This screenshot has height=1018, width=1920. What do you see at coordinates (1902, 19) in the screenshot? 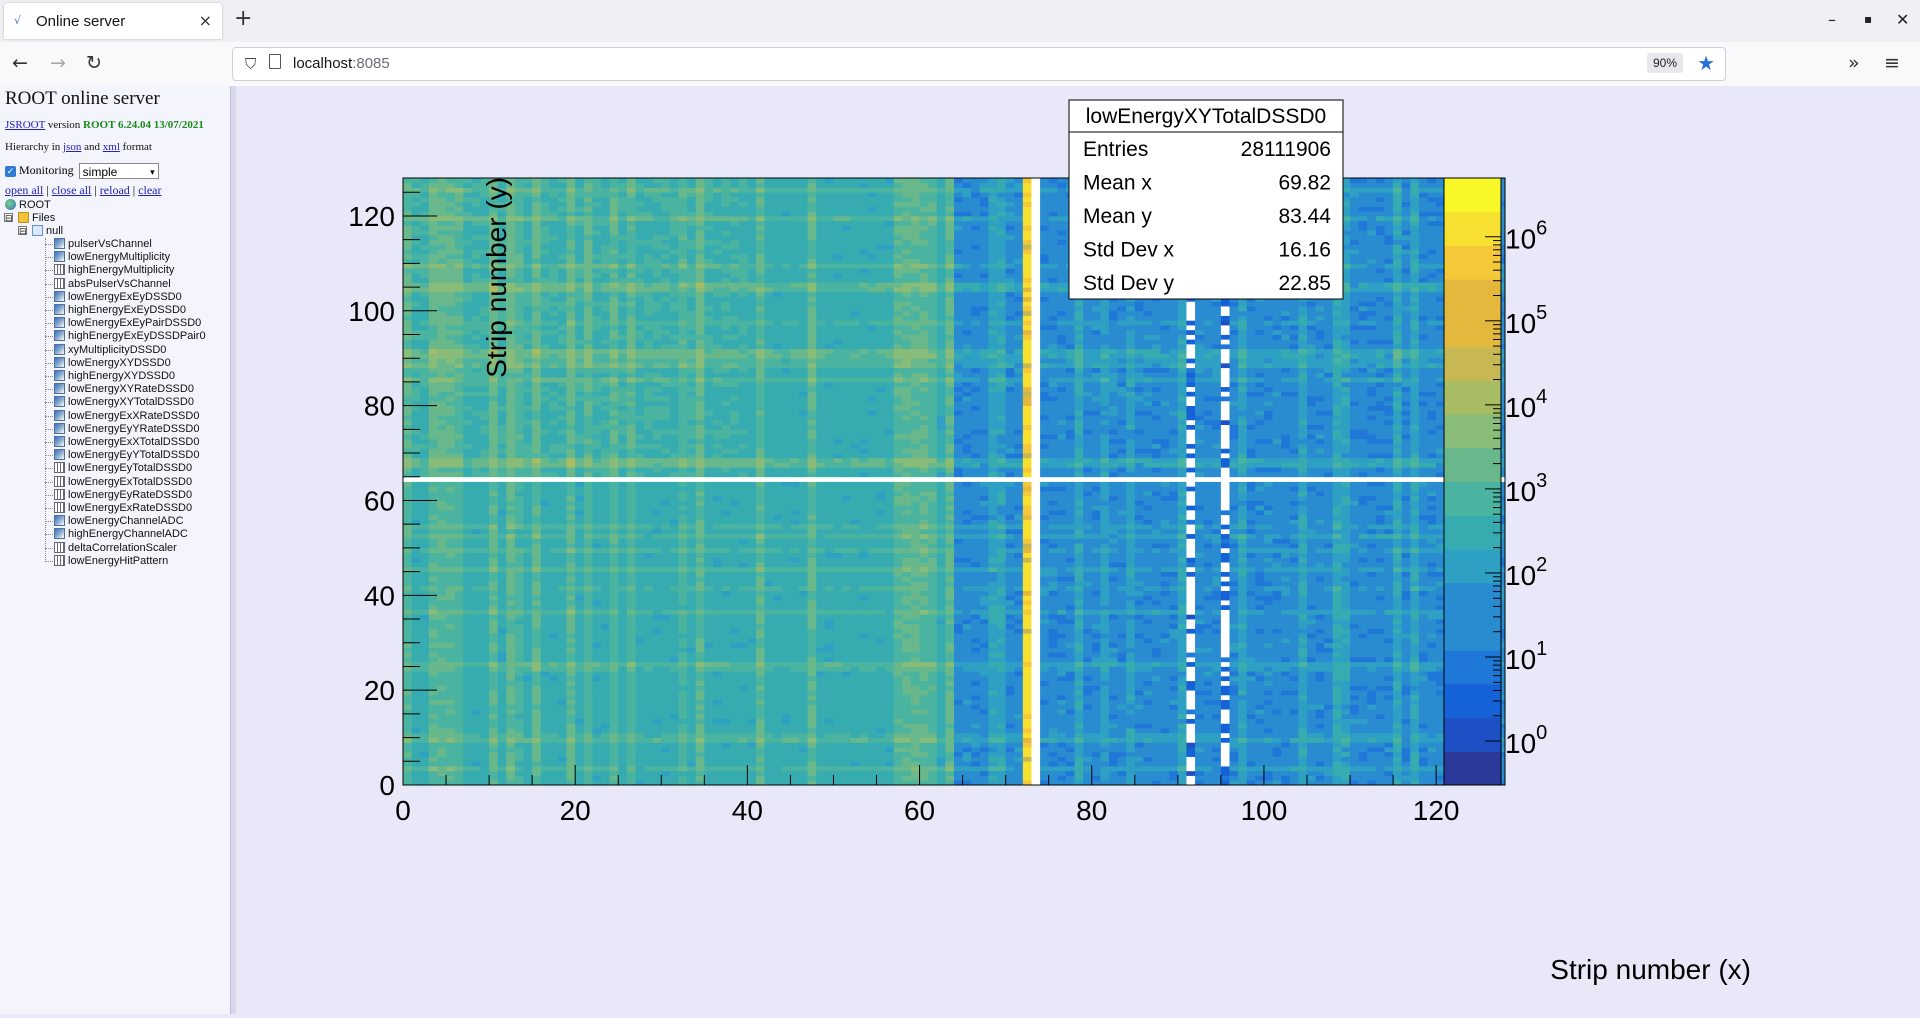
I see `window-close-icon: ✕` at bounding box center [1902, 19].